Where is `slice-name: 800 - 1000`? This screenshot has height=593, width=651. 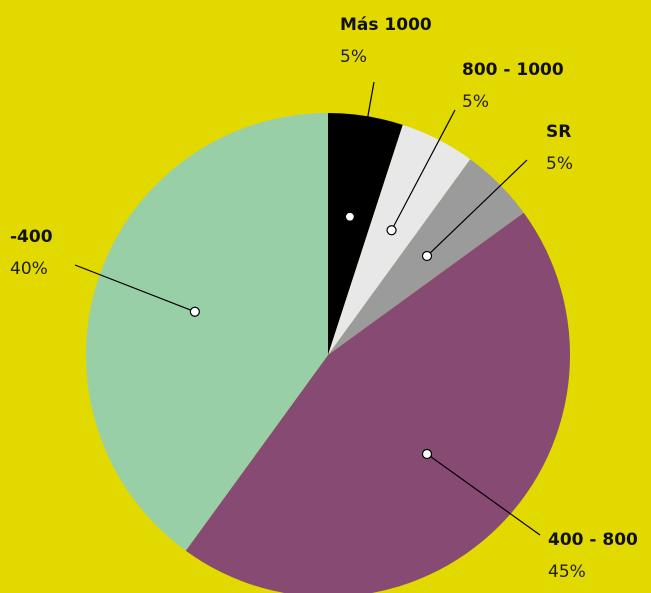
slice-name: 800 - 1000 is located at coordinates (513, 70).